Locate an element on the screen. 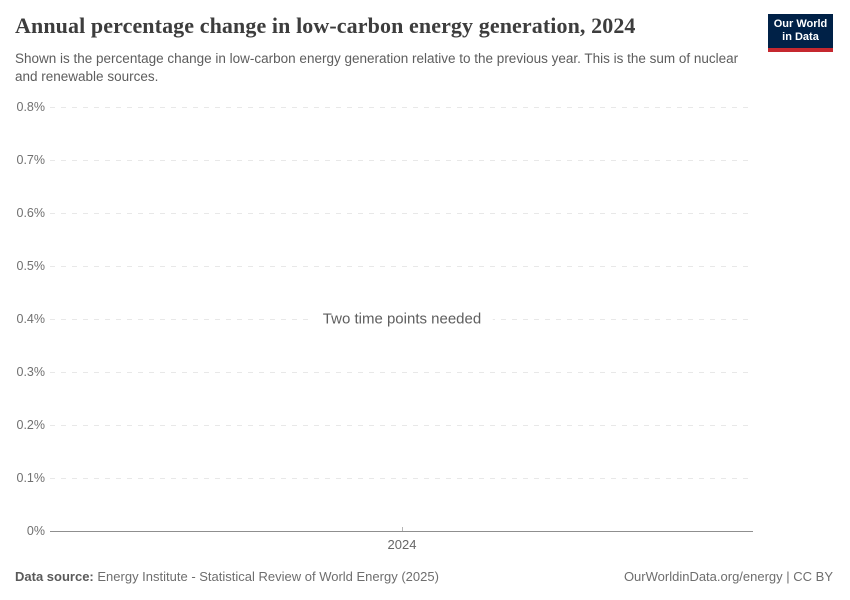 The height and width of the screenshot is (600, 850). owid-logo-line1: Our World is located at coordinates (800, 24).